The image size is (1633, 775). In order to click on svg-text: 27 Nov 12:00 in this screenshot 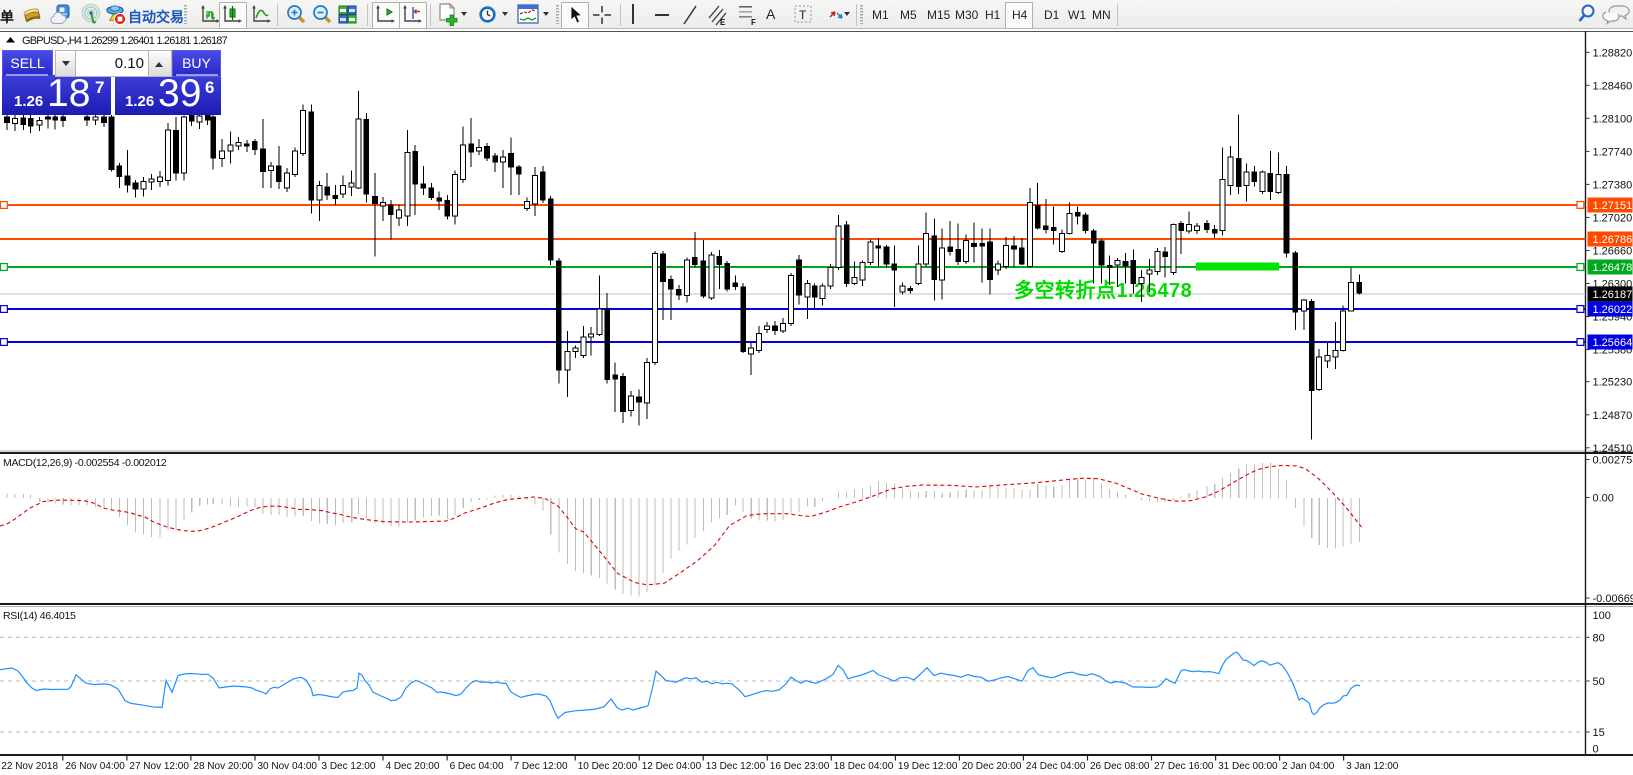, I will do `click(159, 766)`.